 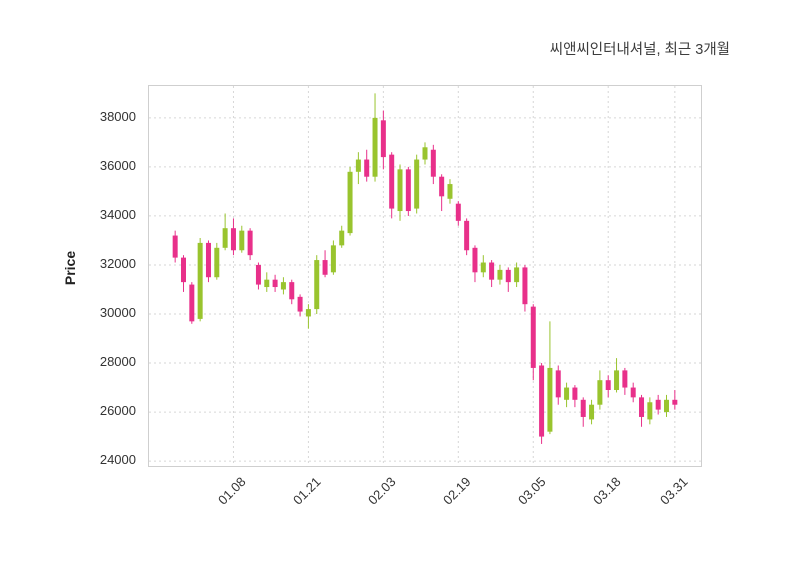 What do you see at coordinates (532, 491) in the screenshot?
I see `x-tick-label: 03.05` at bounding box center [532, 491].